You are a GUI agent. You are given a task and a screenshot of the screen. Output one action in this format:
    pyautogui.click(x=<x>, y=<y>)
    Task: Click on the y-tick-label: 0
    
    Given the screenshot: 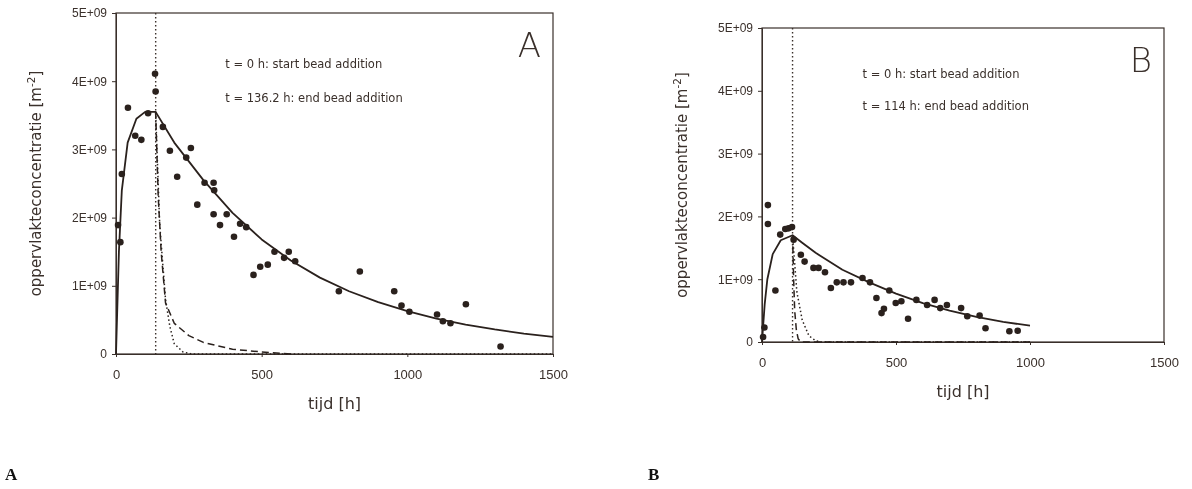 What is the action you would take?
    pyautogui.click(x=750, y=342)
    